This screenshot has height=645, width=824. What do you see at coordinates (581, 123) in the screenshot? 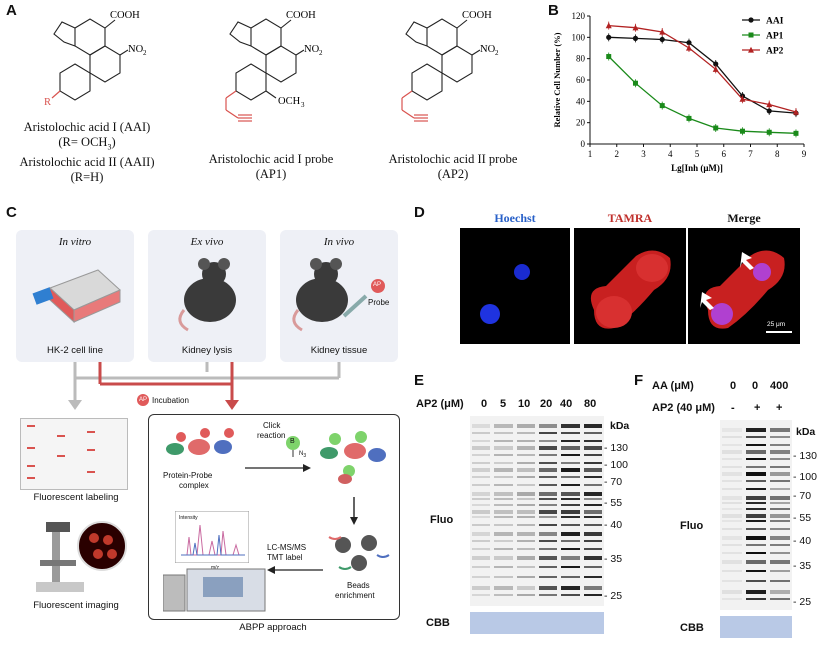
I see `y-tick-label: 20` at bounding box center [581, 123].